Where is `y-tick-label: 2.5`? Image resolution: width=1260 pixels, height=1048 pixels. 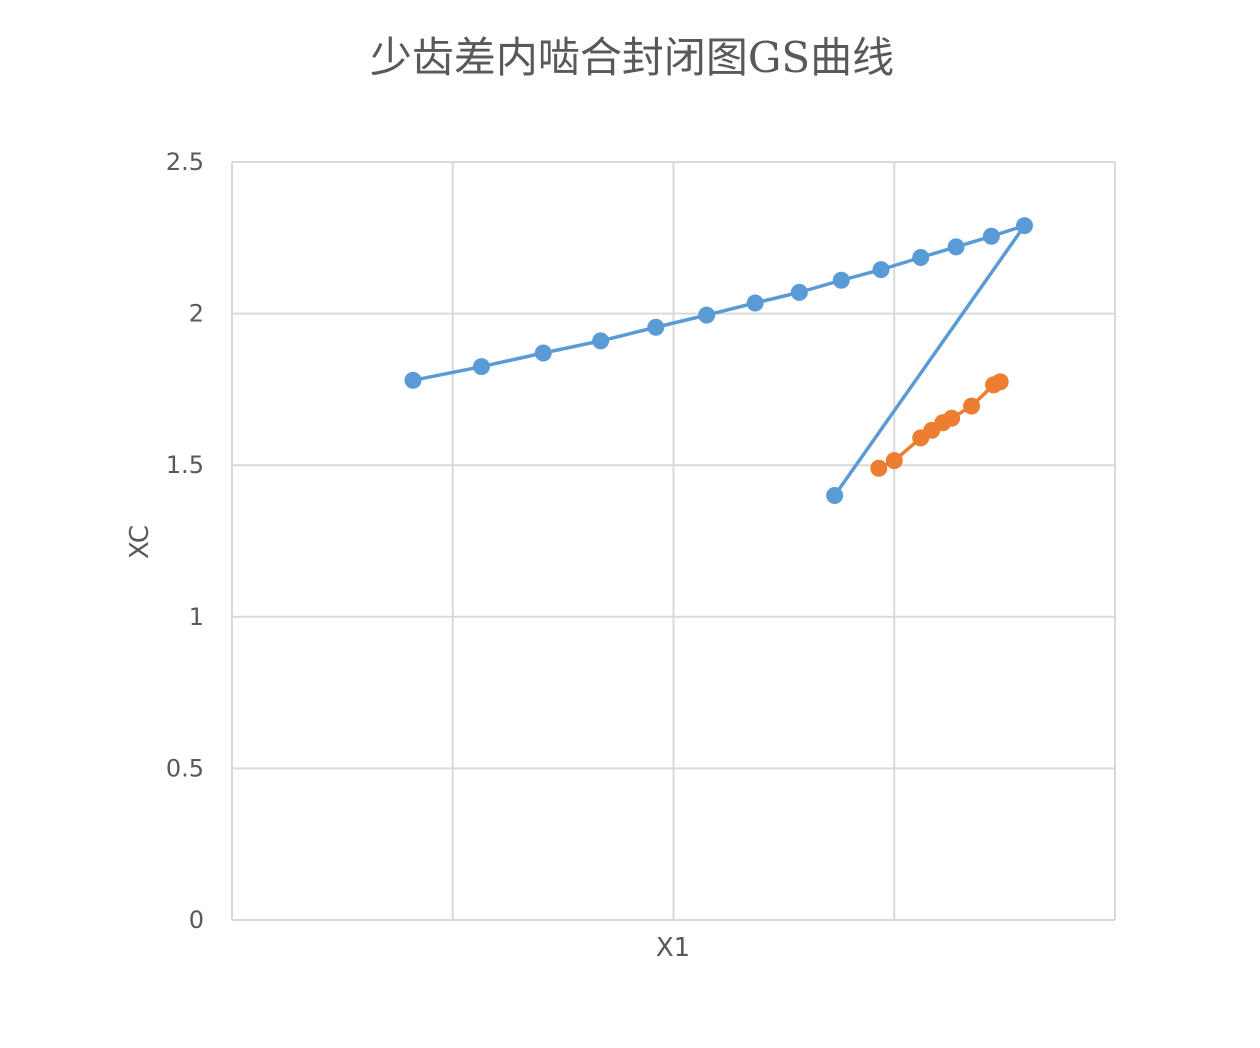
y-tick-label: 2.5 is located at coordinates (185, 162).